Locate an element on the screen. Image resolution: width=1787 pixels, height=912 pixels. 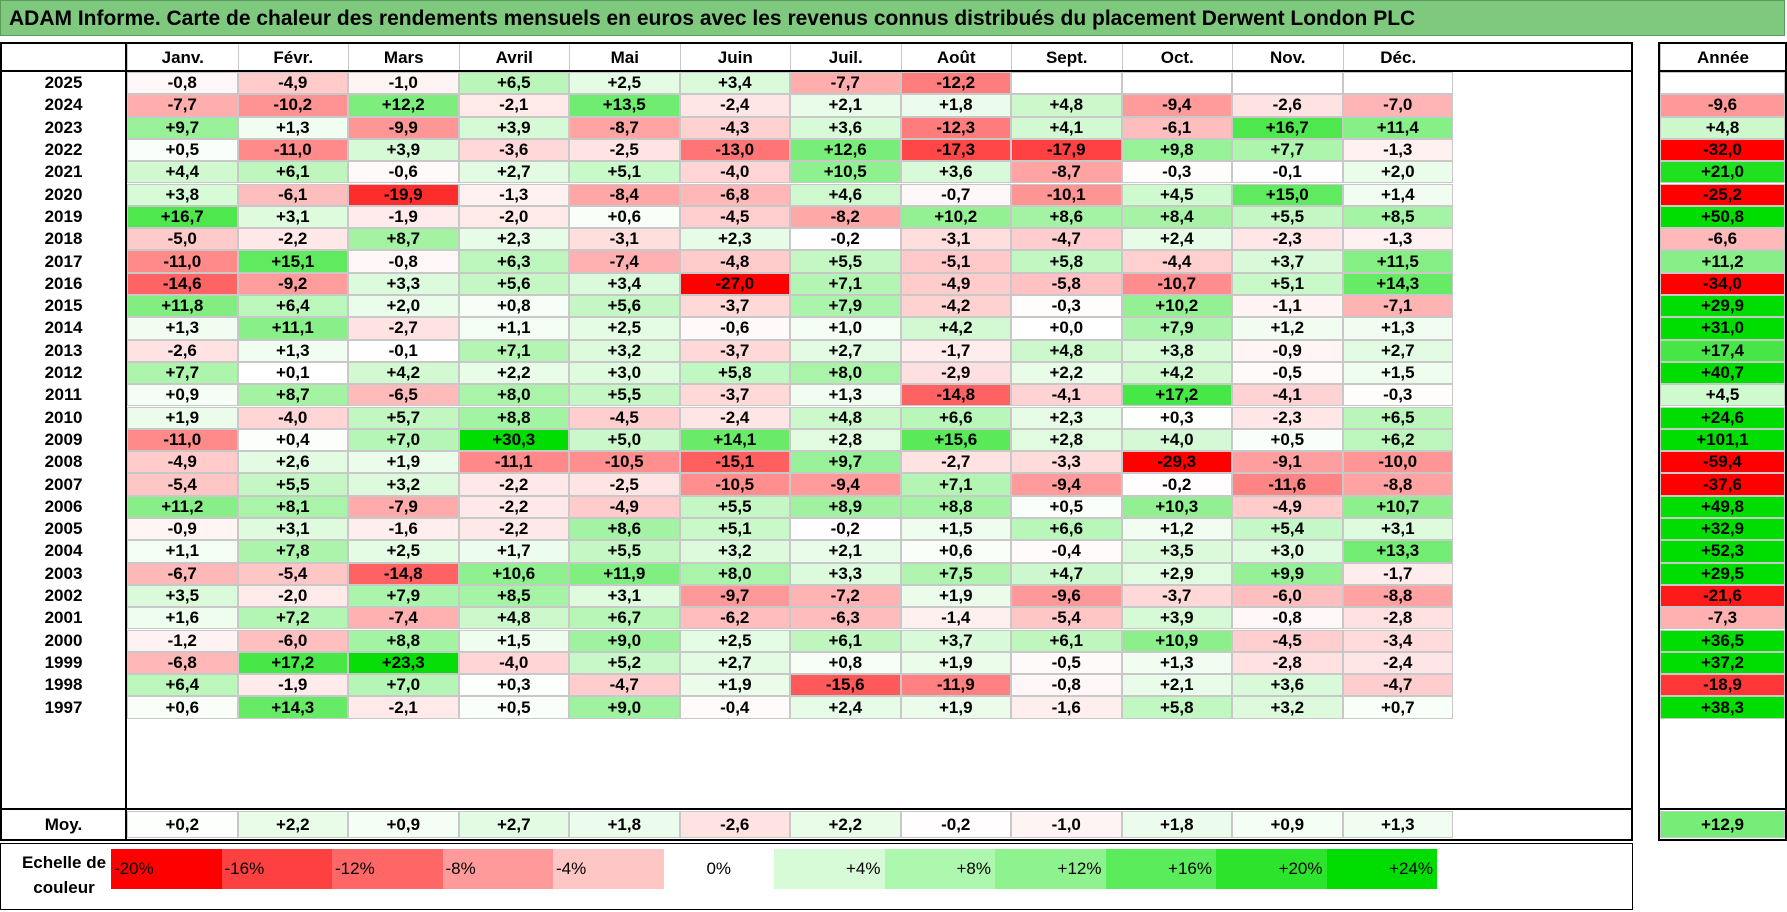
heatmap-cell: +4,7 is located at coordinates (1066, 573).